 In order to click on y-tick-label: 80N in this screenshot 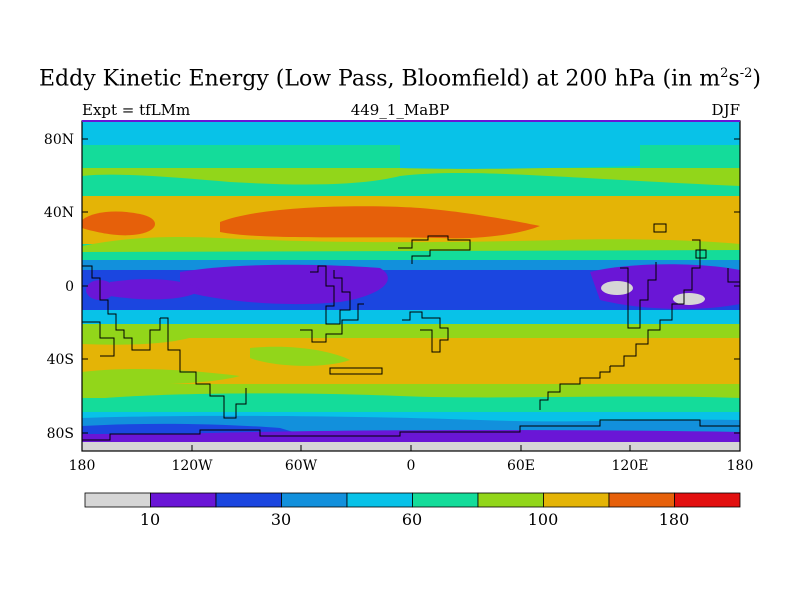, I will do `click(59, 140)`.